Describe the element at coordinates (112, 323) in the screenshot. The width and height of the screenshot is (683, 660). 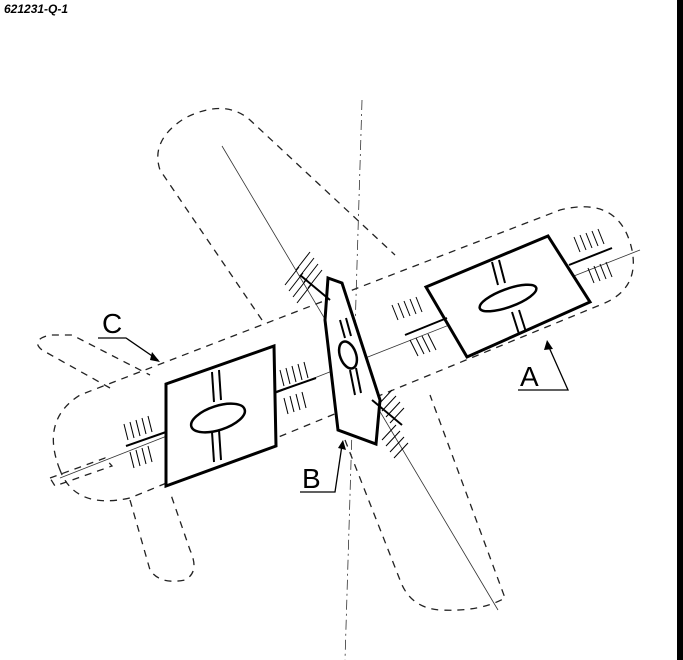
I see `label-c: C` at that location.